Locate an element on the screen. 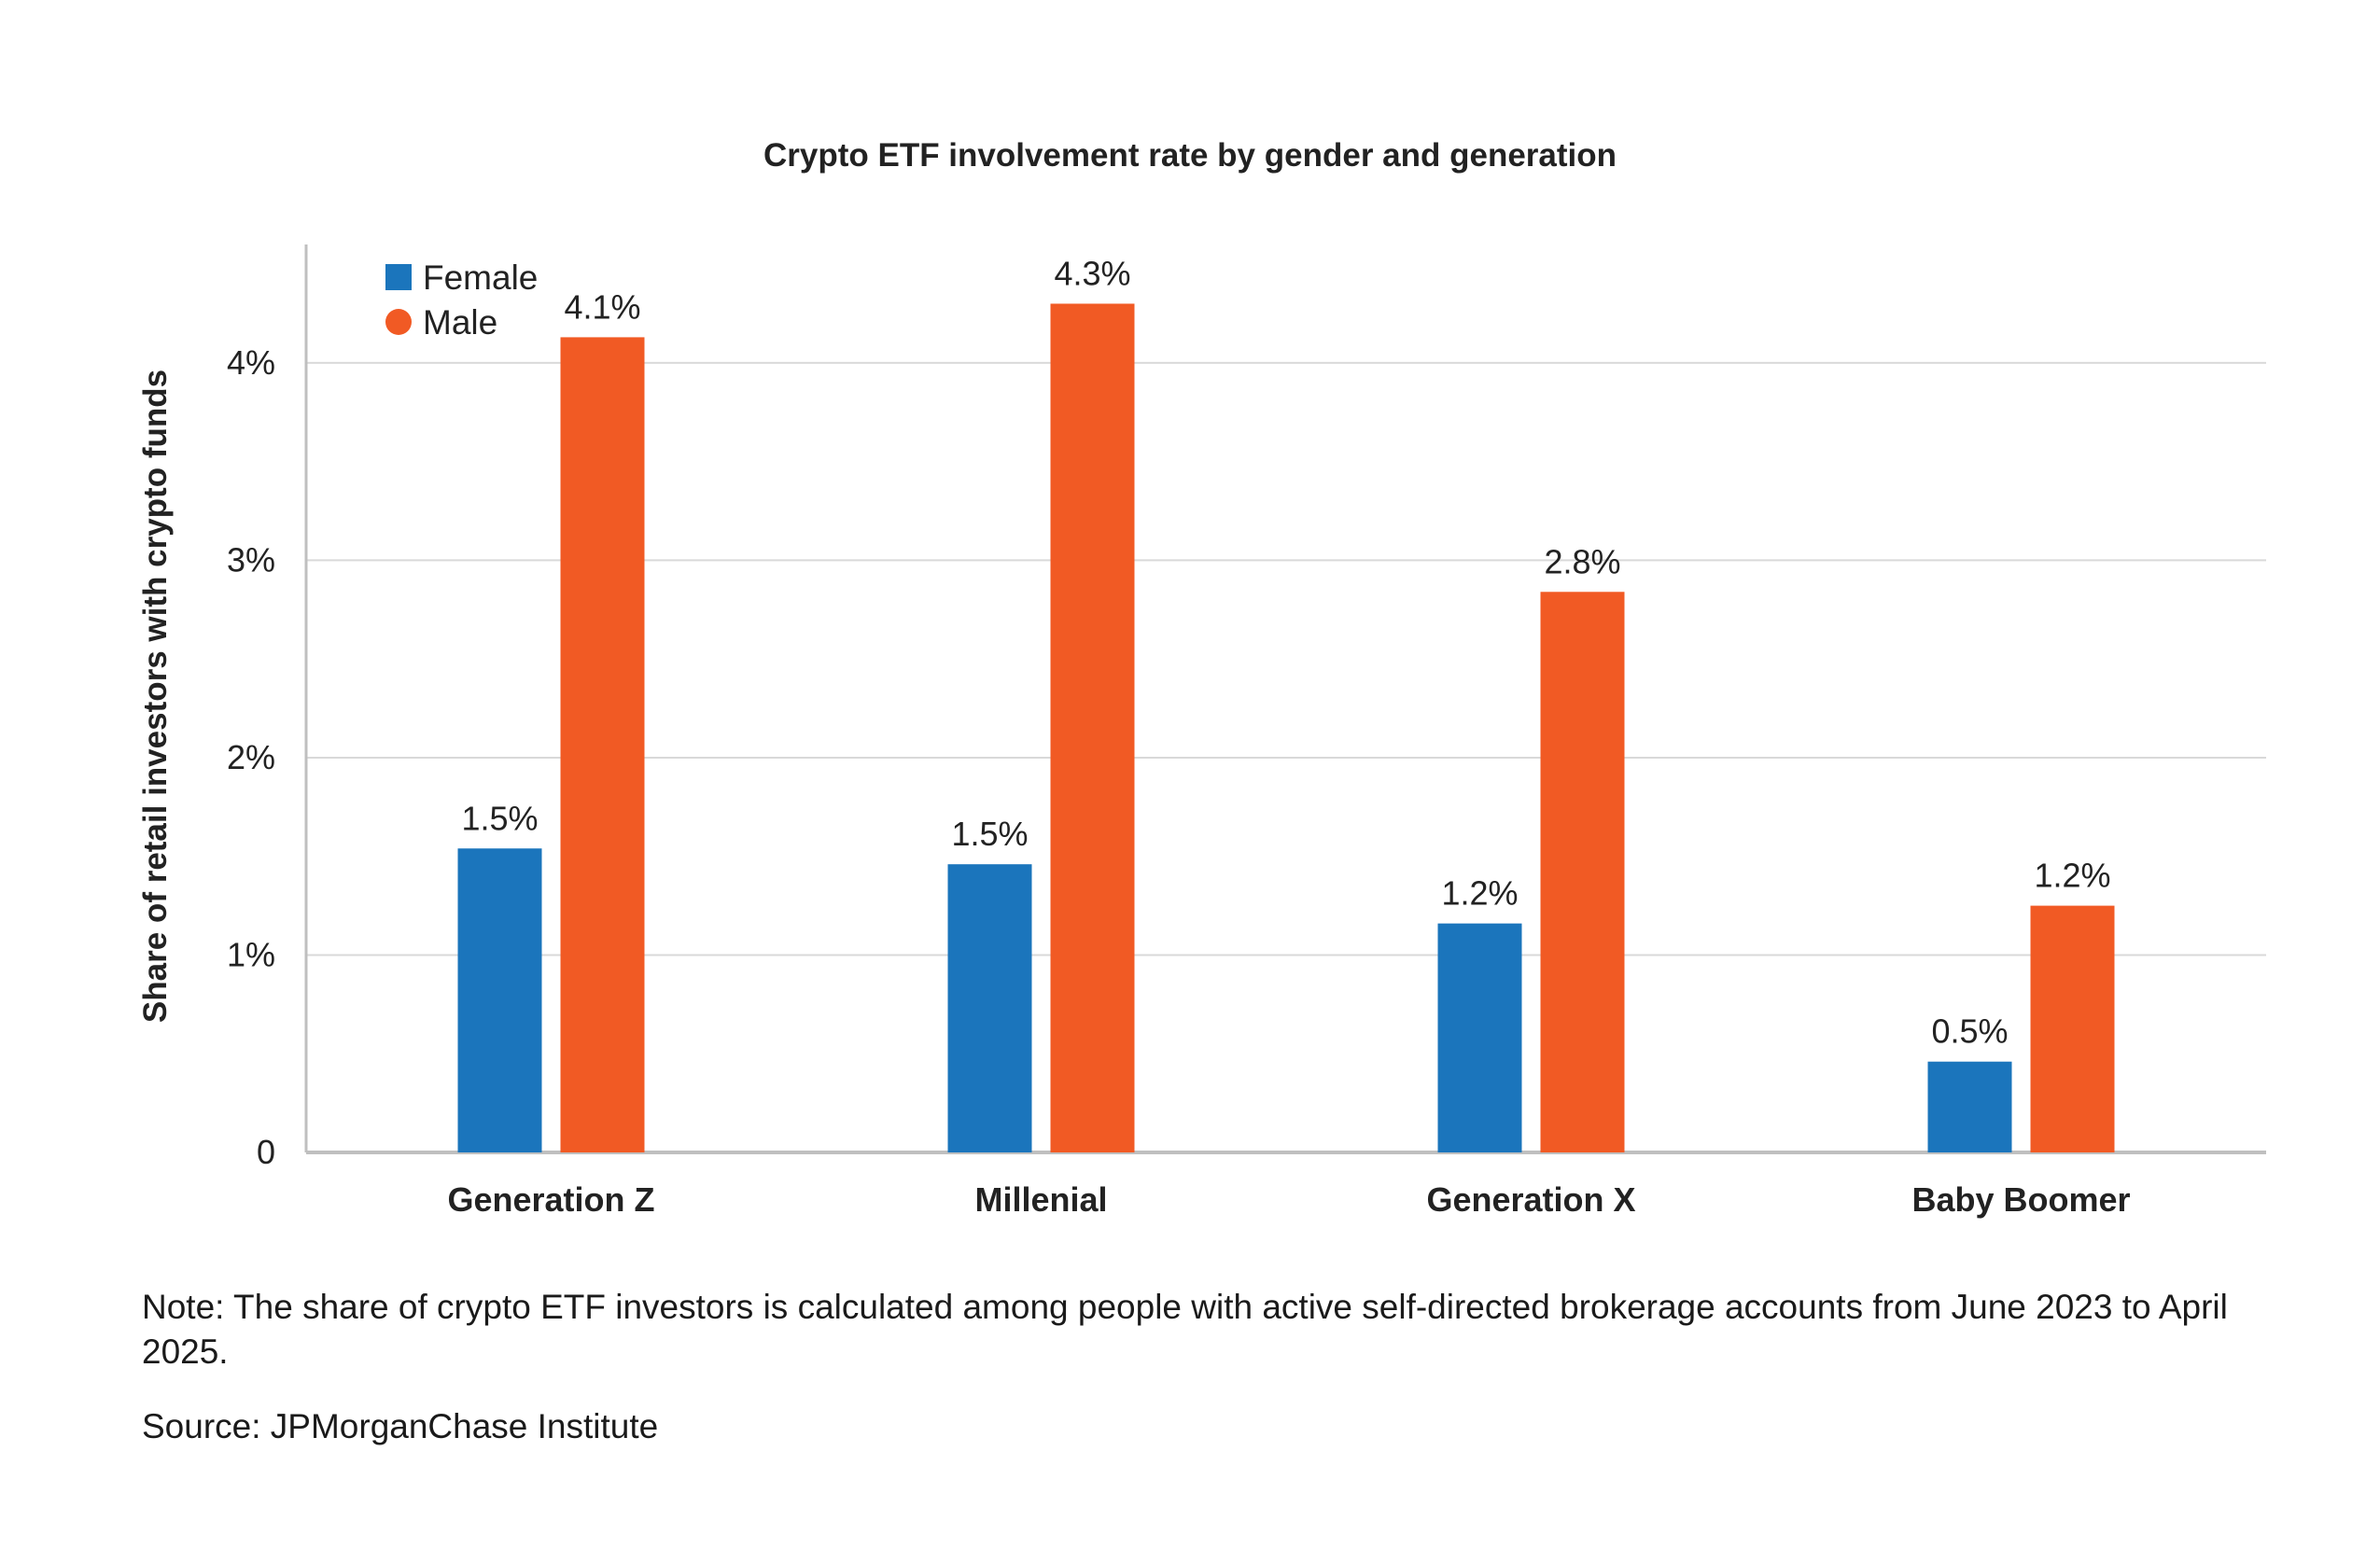  legend-label-male: Male is located at coordinates (460, 322).